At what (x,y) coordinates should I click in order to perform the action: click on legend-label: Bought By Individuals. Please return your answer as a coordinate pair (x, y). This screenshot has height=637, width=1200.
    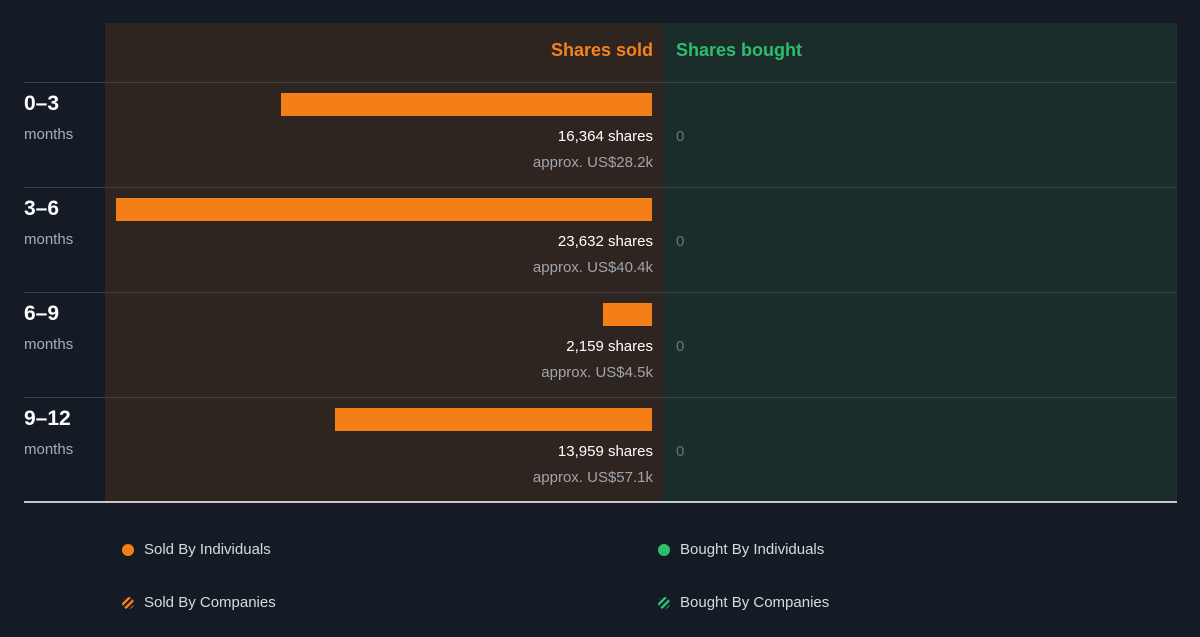
    Looking at the image, I should click on (752, 549).